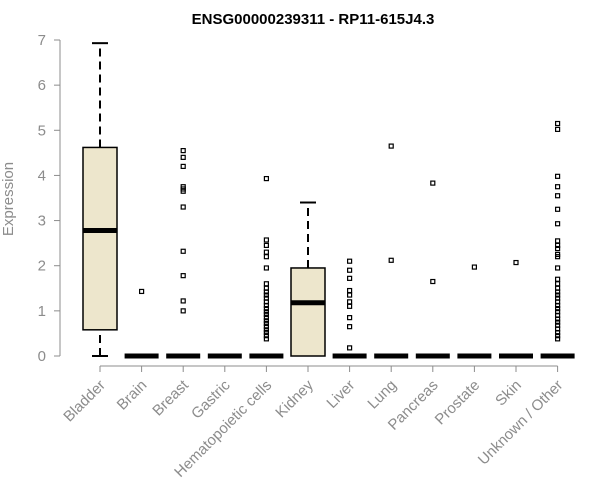  What do you see at coordinates (84, 401) in the screenshot?
I see `x-tick-label-bladder: Bladder` at bounding box center [84, 401].